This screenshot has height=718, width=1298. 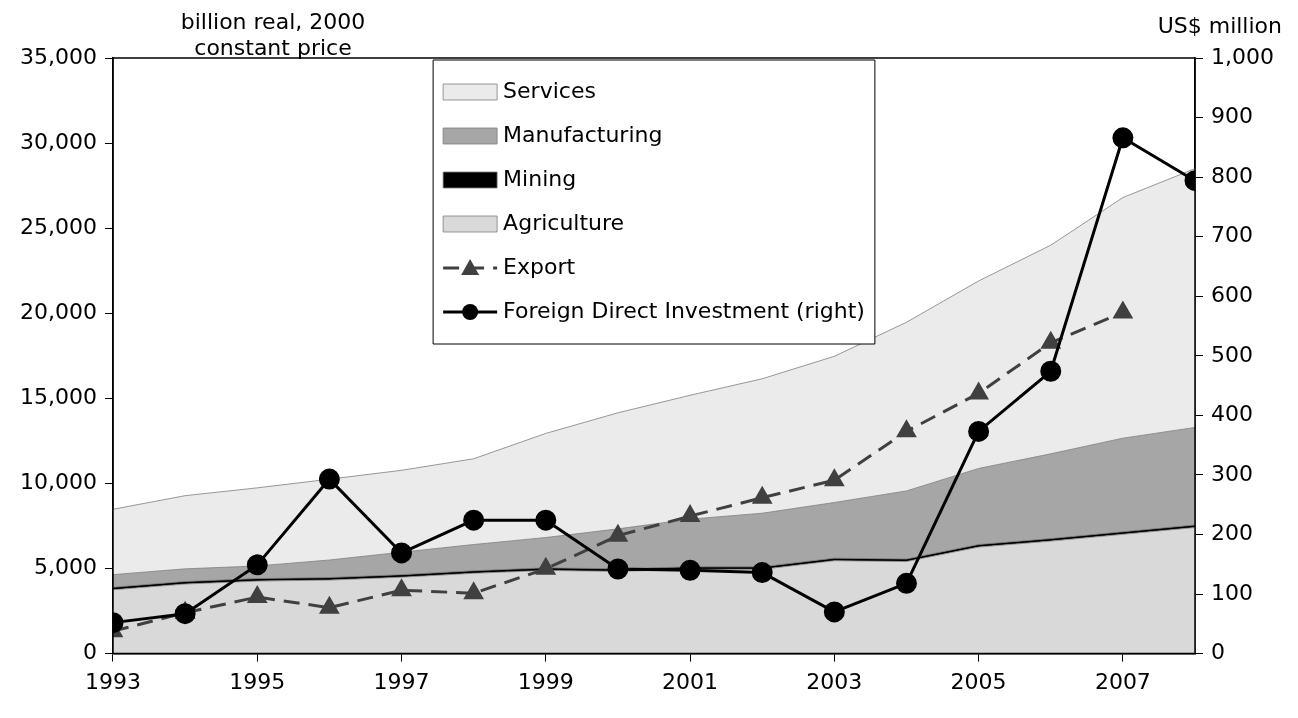 I want to click on legend-label: Services, so click(x=549, y=90).